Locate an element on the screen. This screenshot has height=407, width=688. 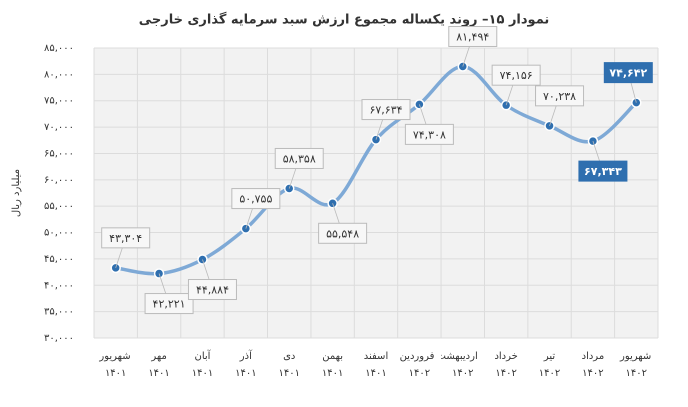
x-tick-label: مهر ۱۴۰۱ is located at coordinates (159, 365).